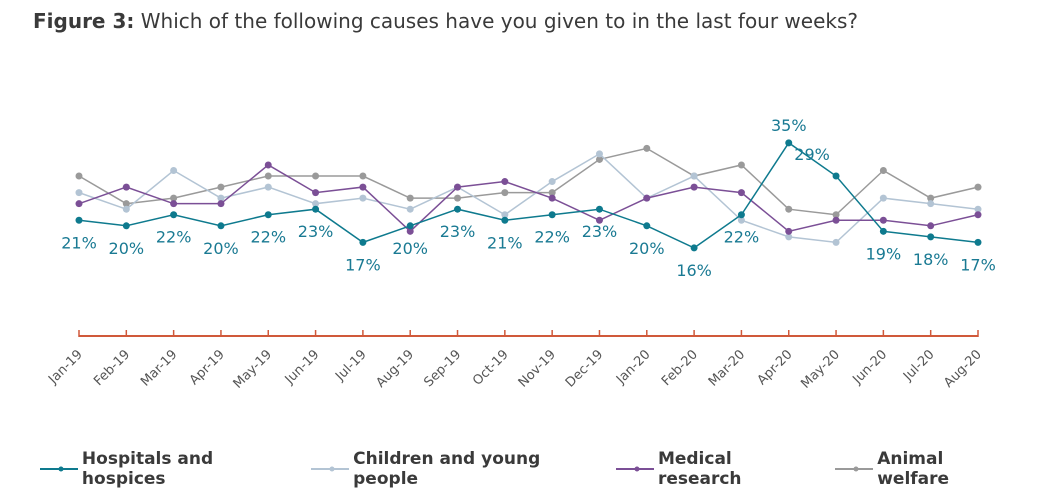  What do you see at coordinates (727, 368) in the screenshot?
I see `x-tick-label: Mar-20` at bounding box center [727, 368].